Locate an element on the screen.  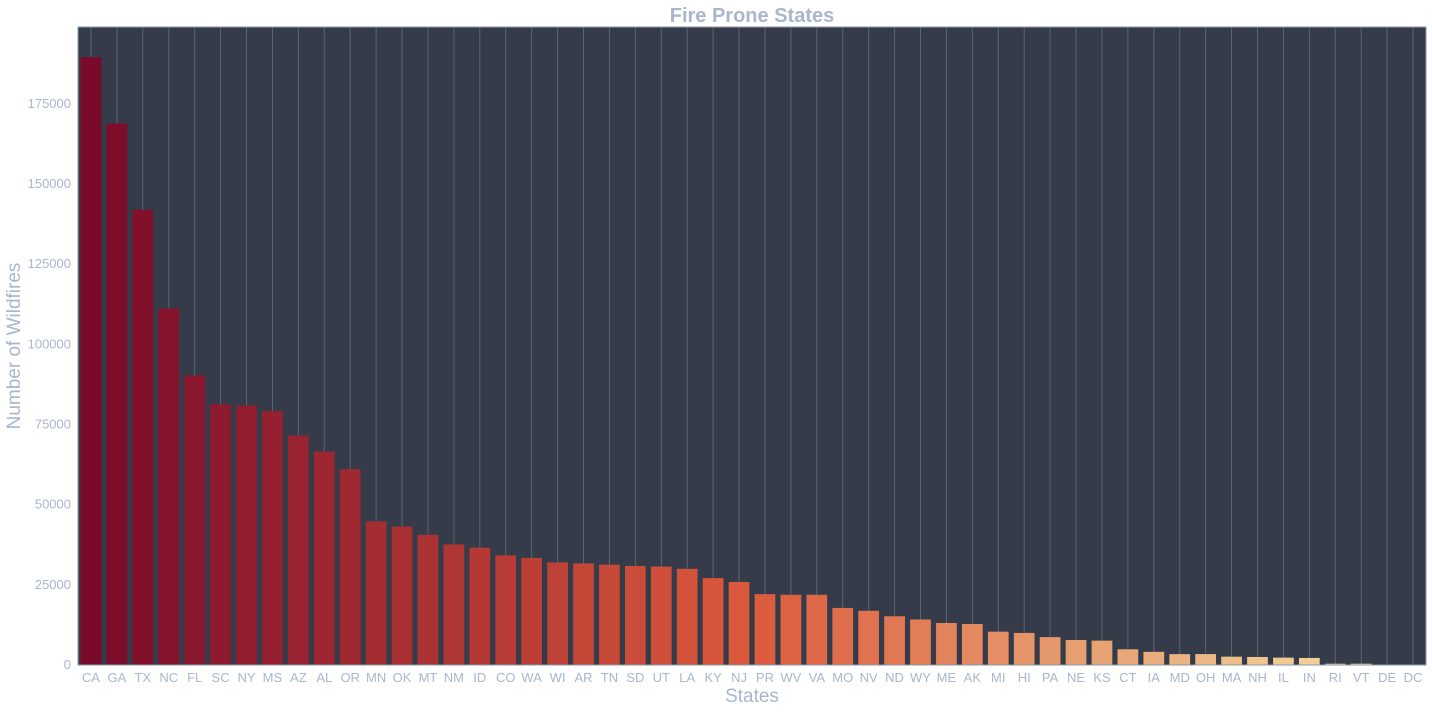
x-tick-label-ar: AR is located at coordinates (583, 677).